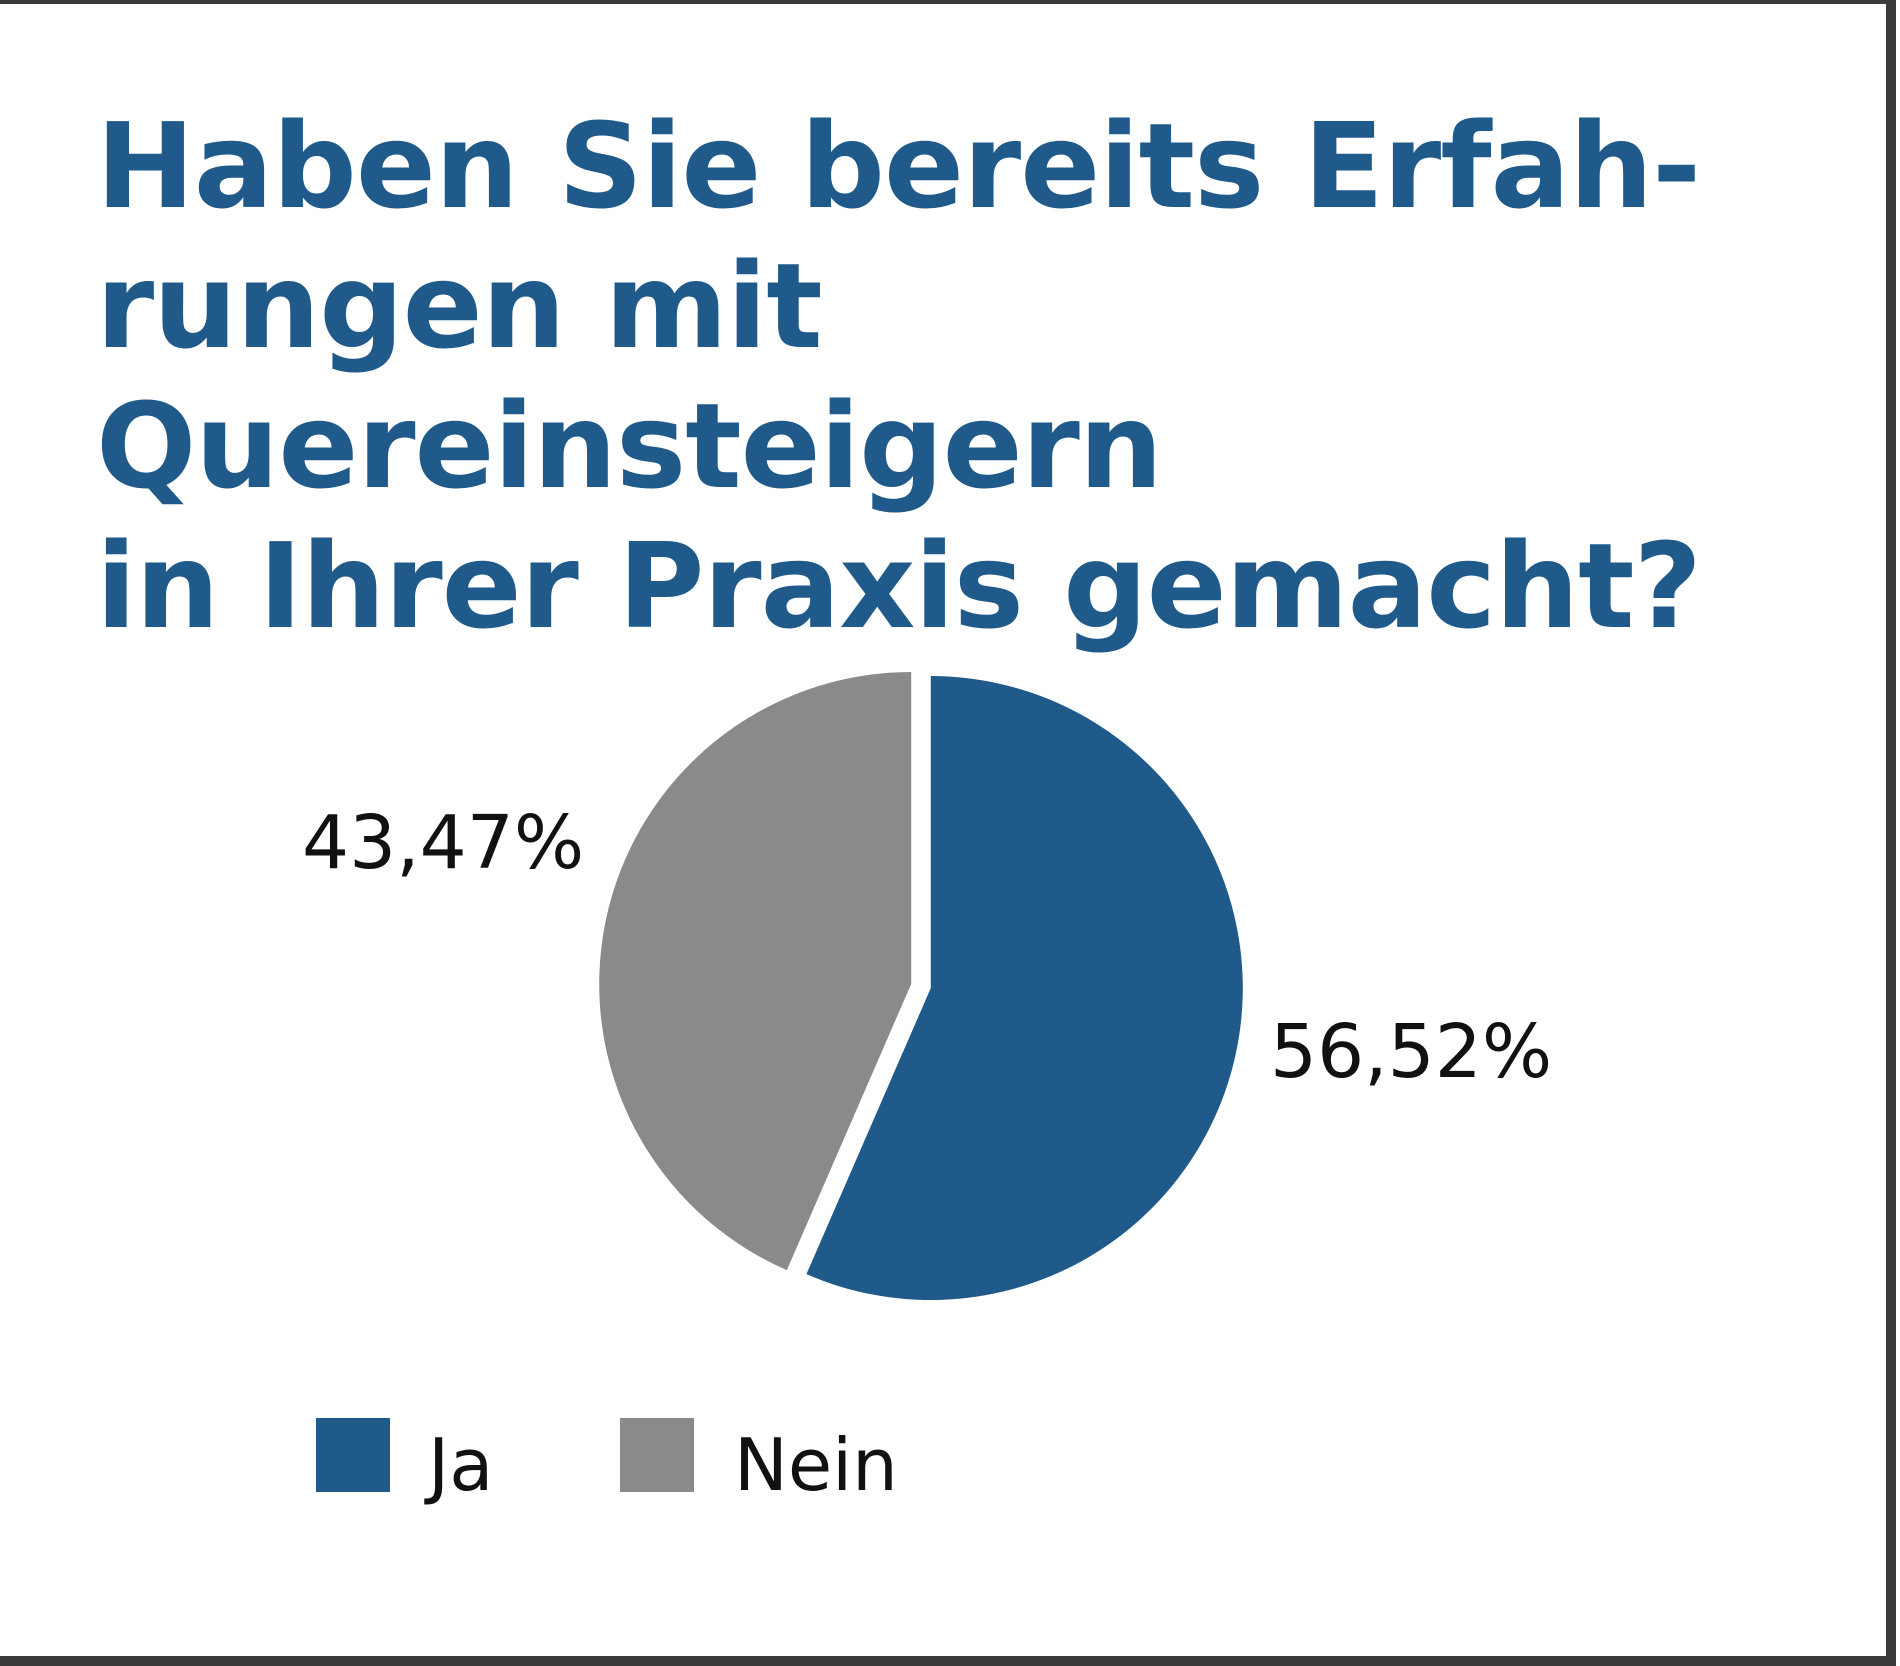  What do you see at coordinates (816, 1465) in the screenshot?
I see `legend-label-nein: Nein` at bounding box center [816, 1465].